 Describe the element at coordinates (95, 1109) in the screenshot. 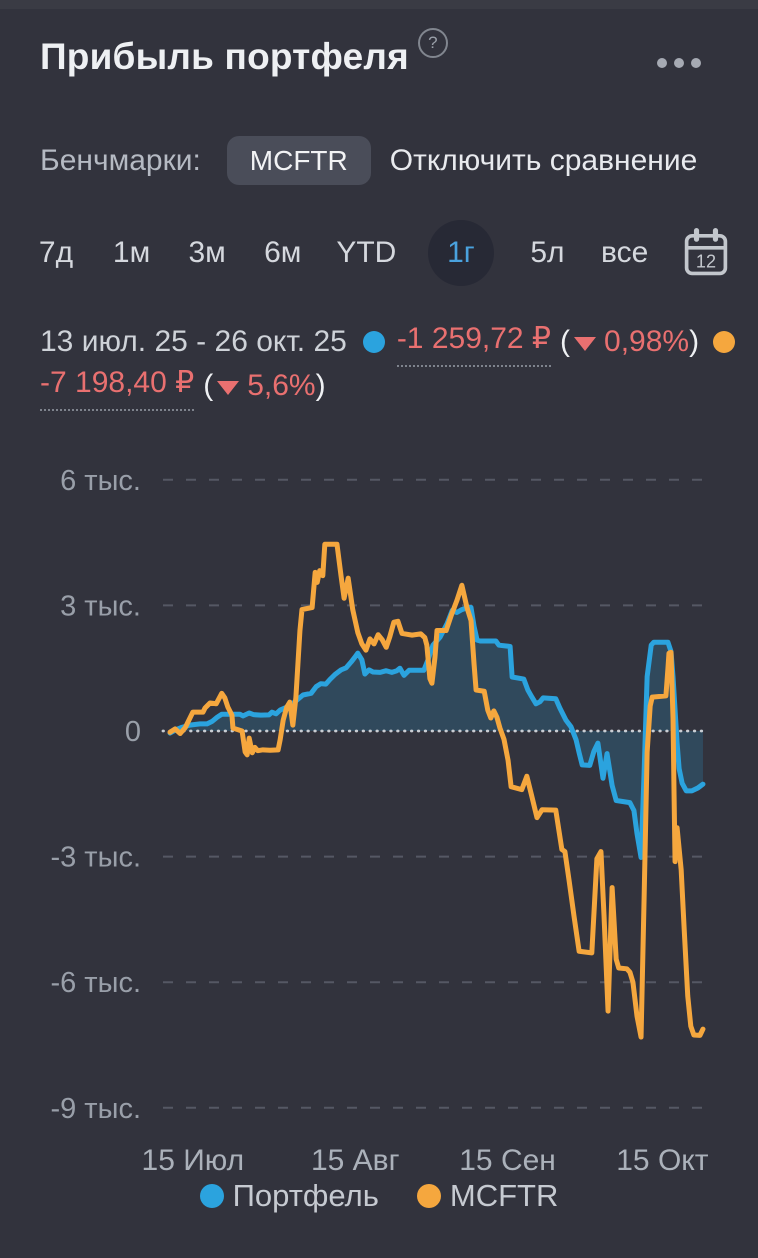

I see `y-axis-label: -9 тыс.` at that location.